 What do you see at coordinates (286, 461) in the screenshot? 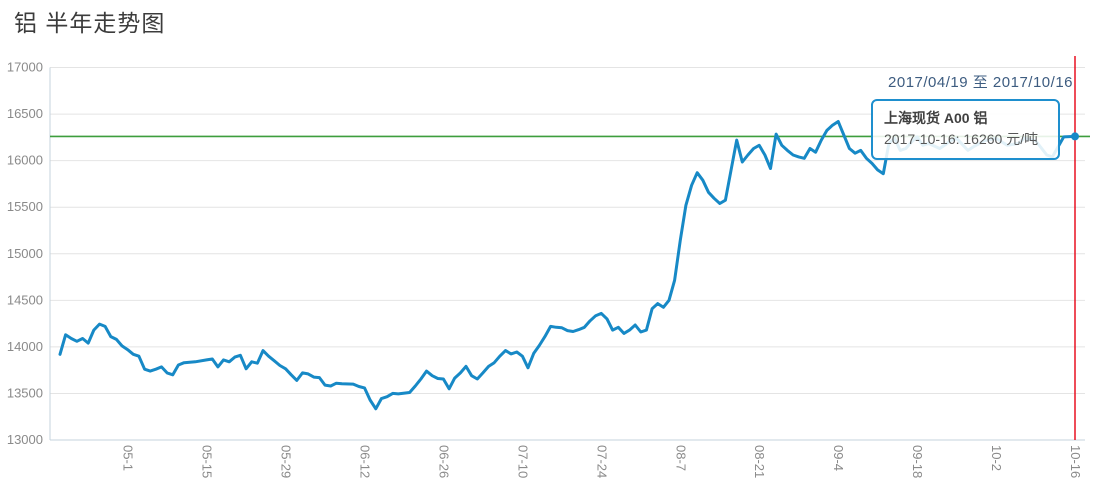
I see `x-axis-label: 05-29` at bounding box center [286, 461].